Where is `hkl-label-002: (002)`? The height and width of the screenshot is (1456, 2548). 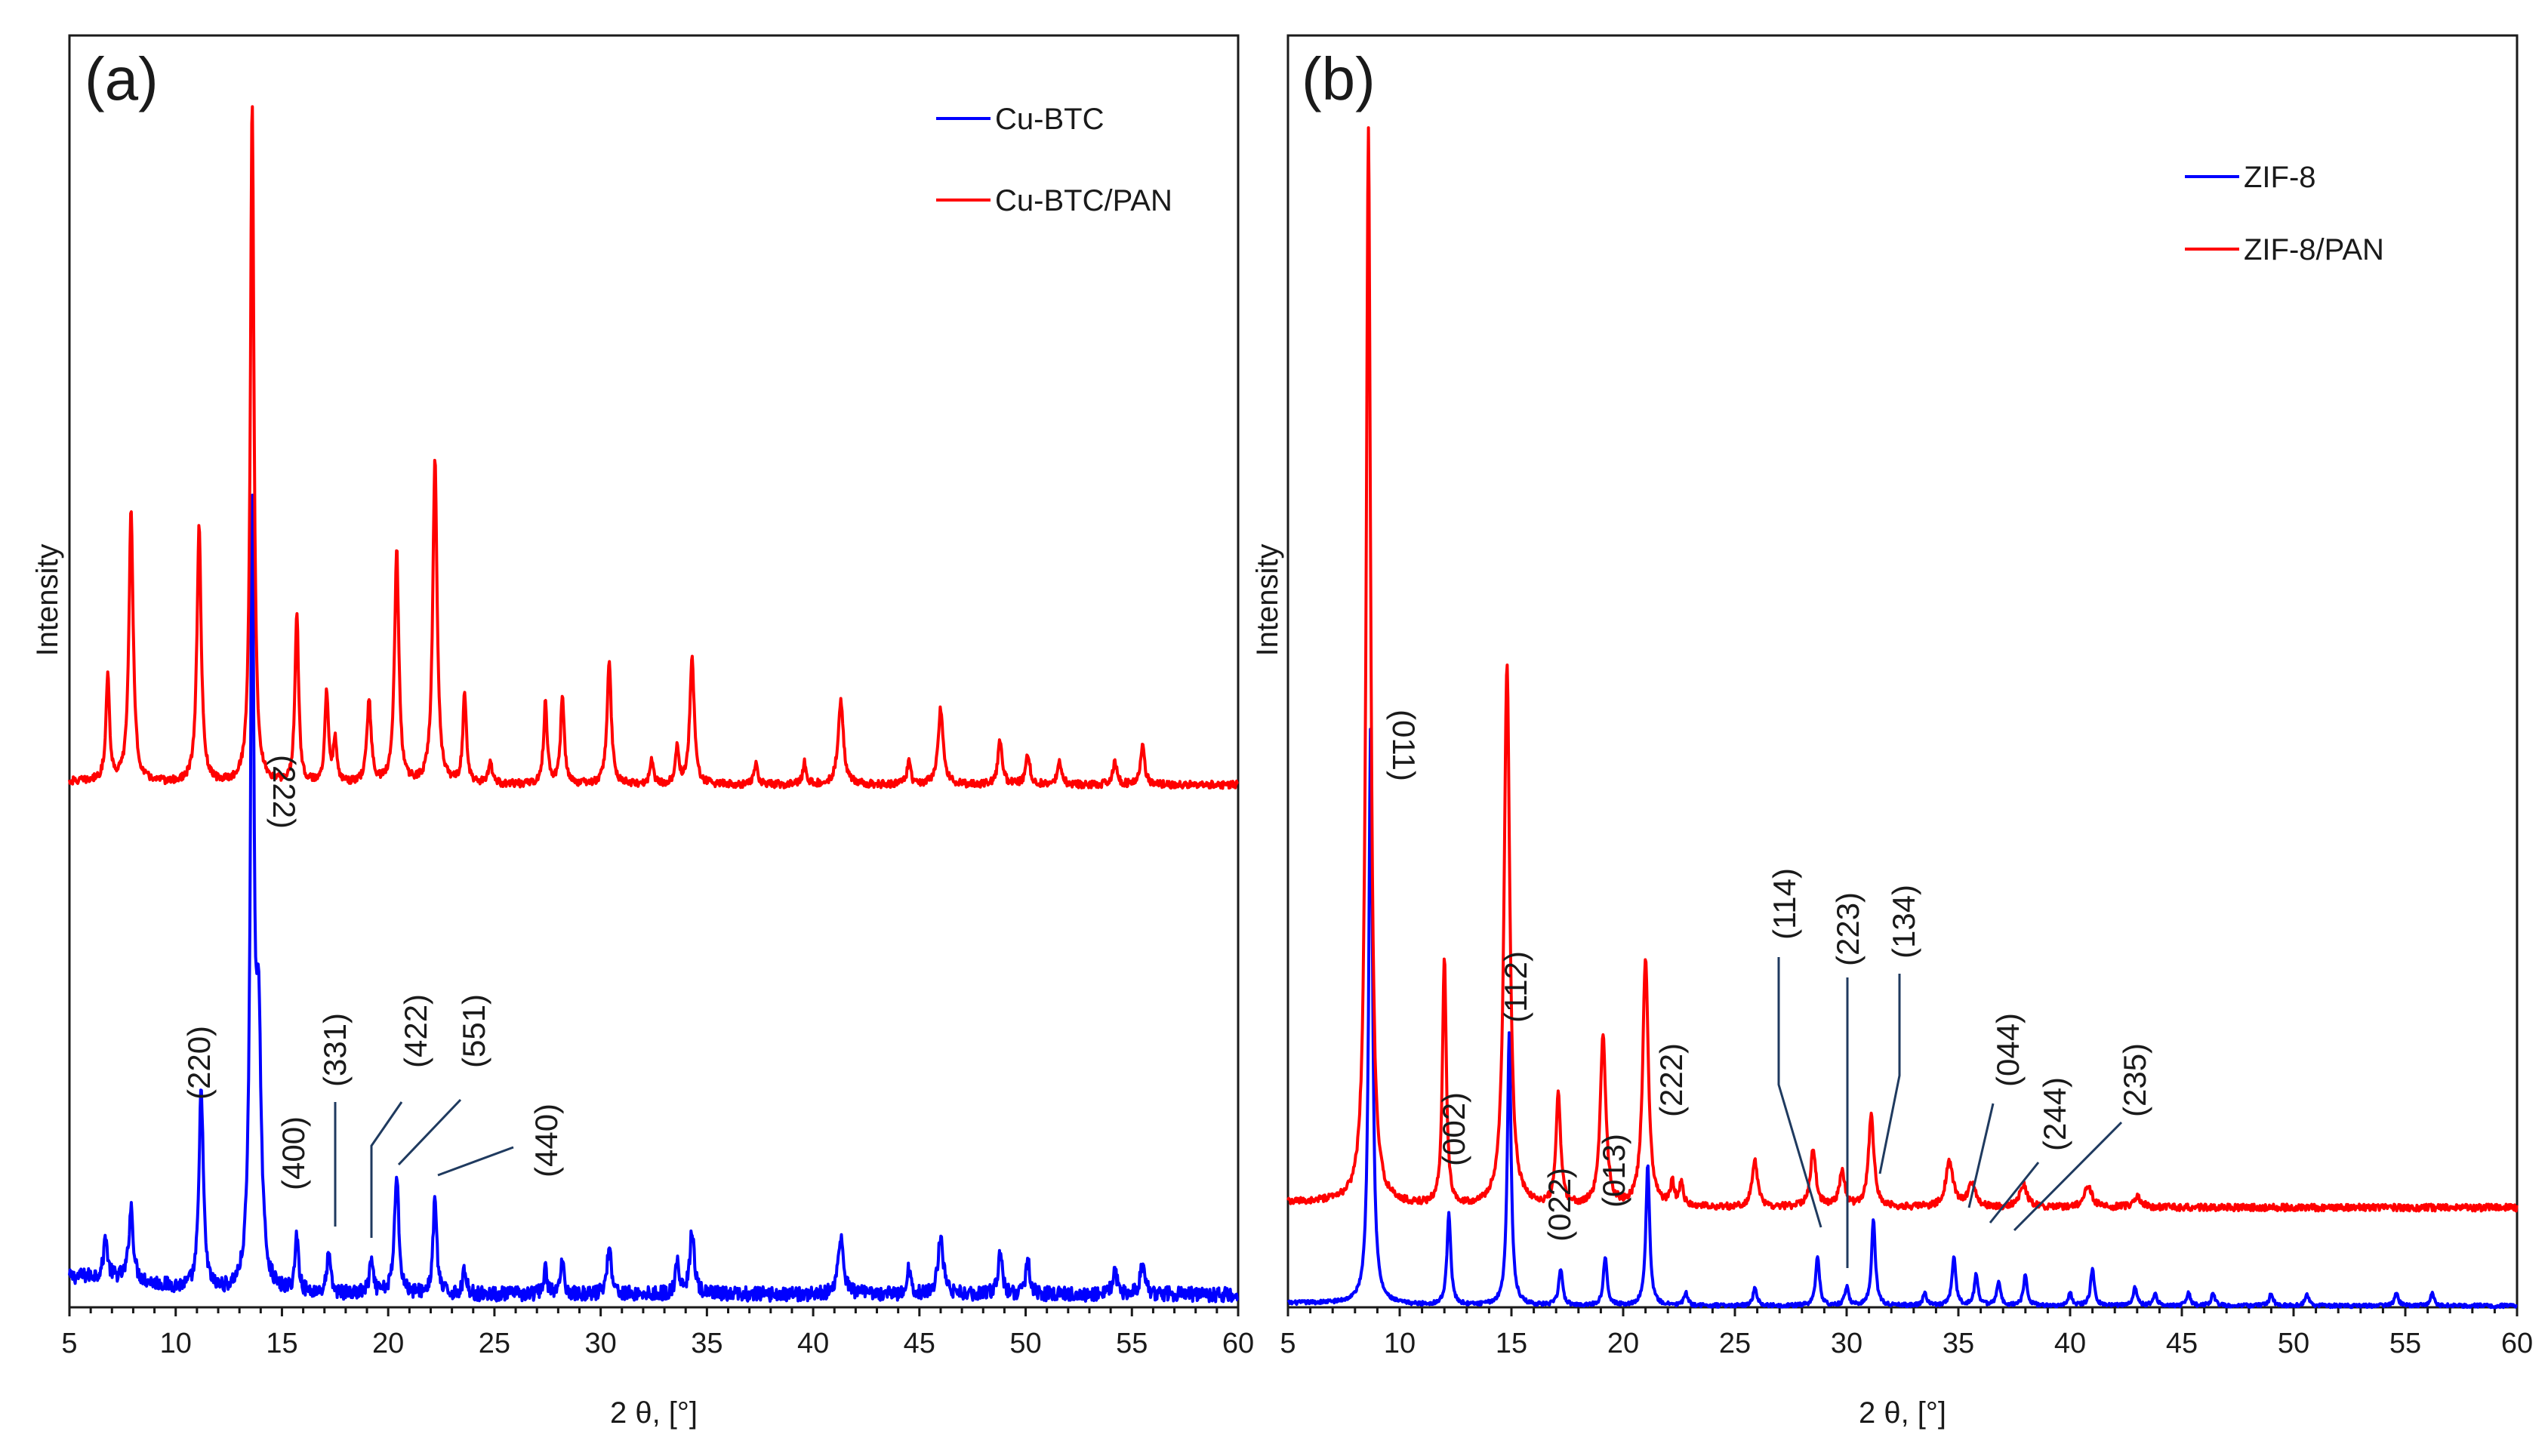
hkl-label-002: (002) is located at coordinates (1453, 1129).